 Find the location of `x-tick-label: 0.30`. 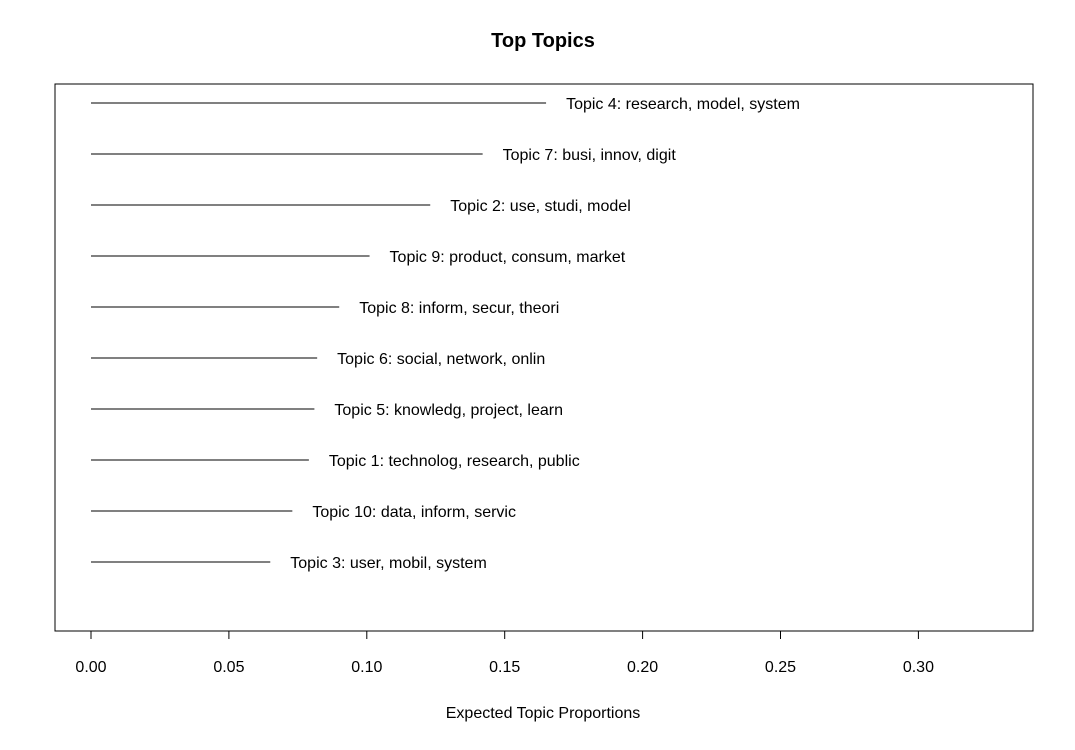

x-tick-label: 0.30 is located at coordinates (918, 667).